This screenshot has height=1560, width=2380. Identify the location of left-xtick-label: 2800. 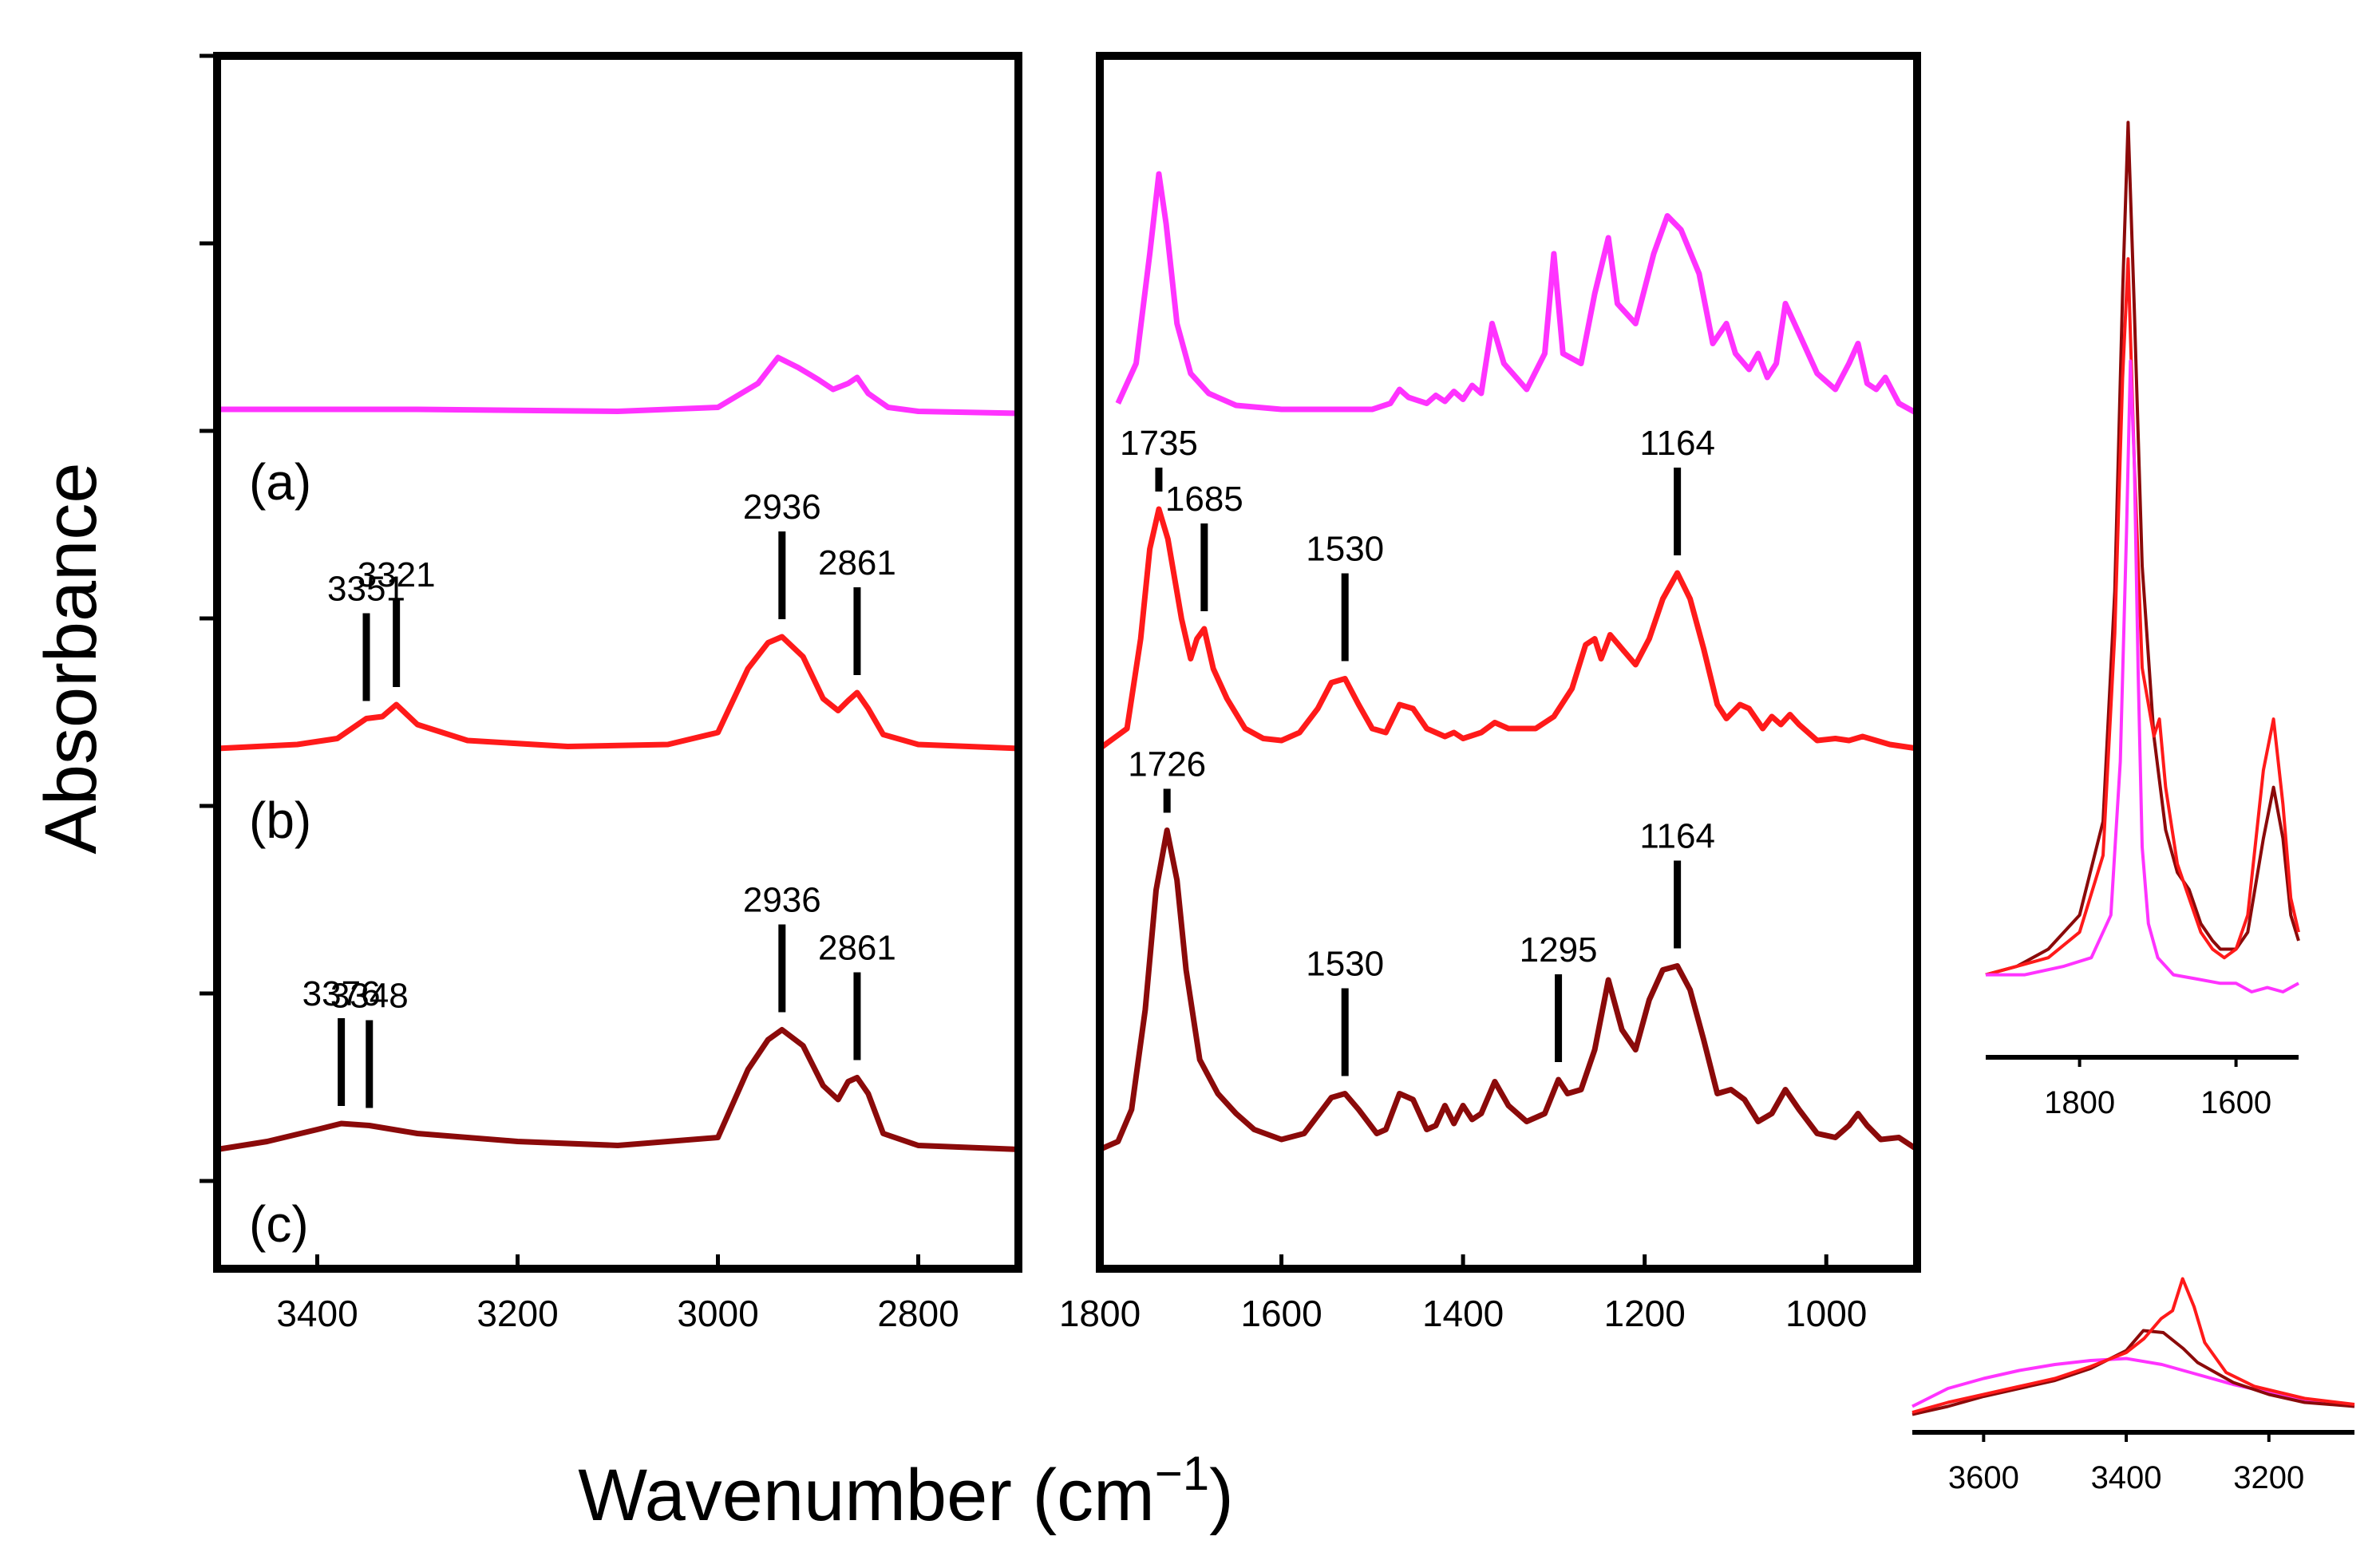
(918, 1313).